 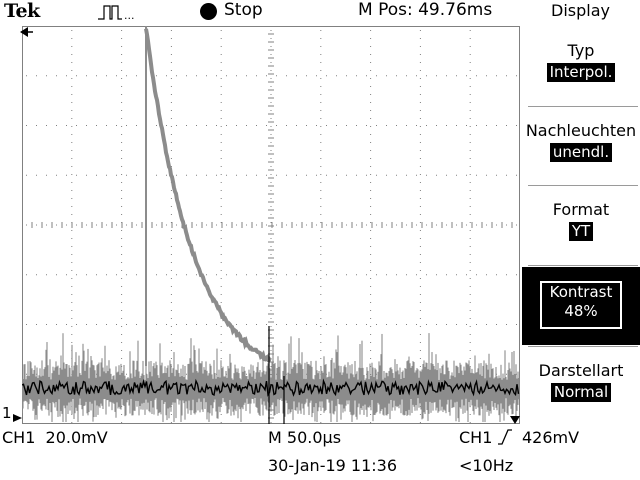 What do you see at coordinates (551, 437) in the screenshot?
I see `trigger-level: 426mV` at bounding box center [551, 437].